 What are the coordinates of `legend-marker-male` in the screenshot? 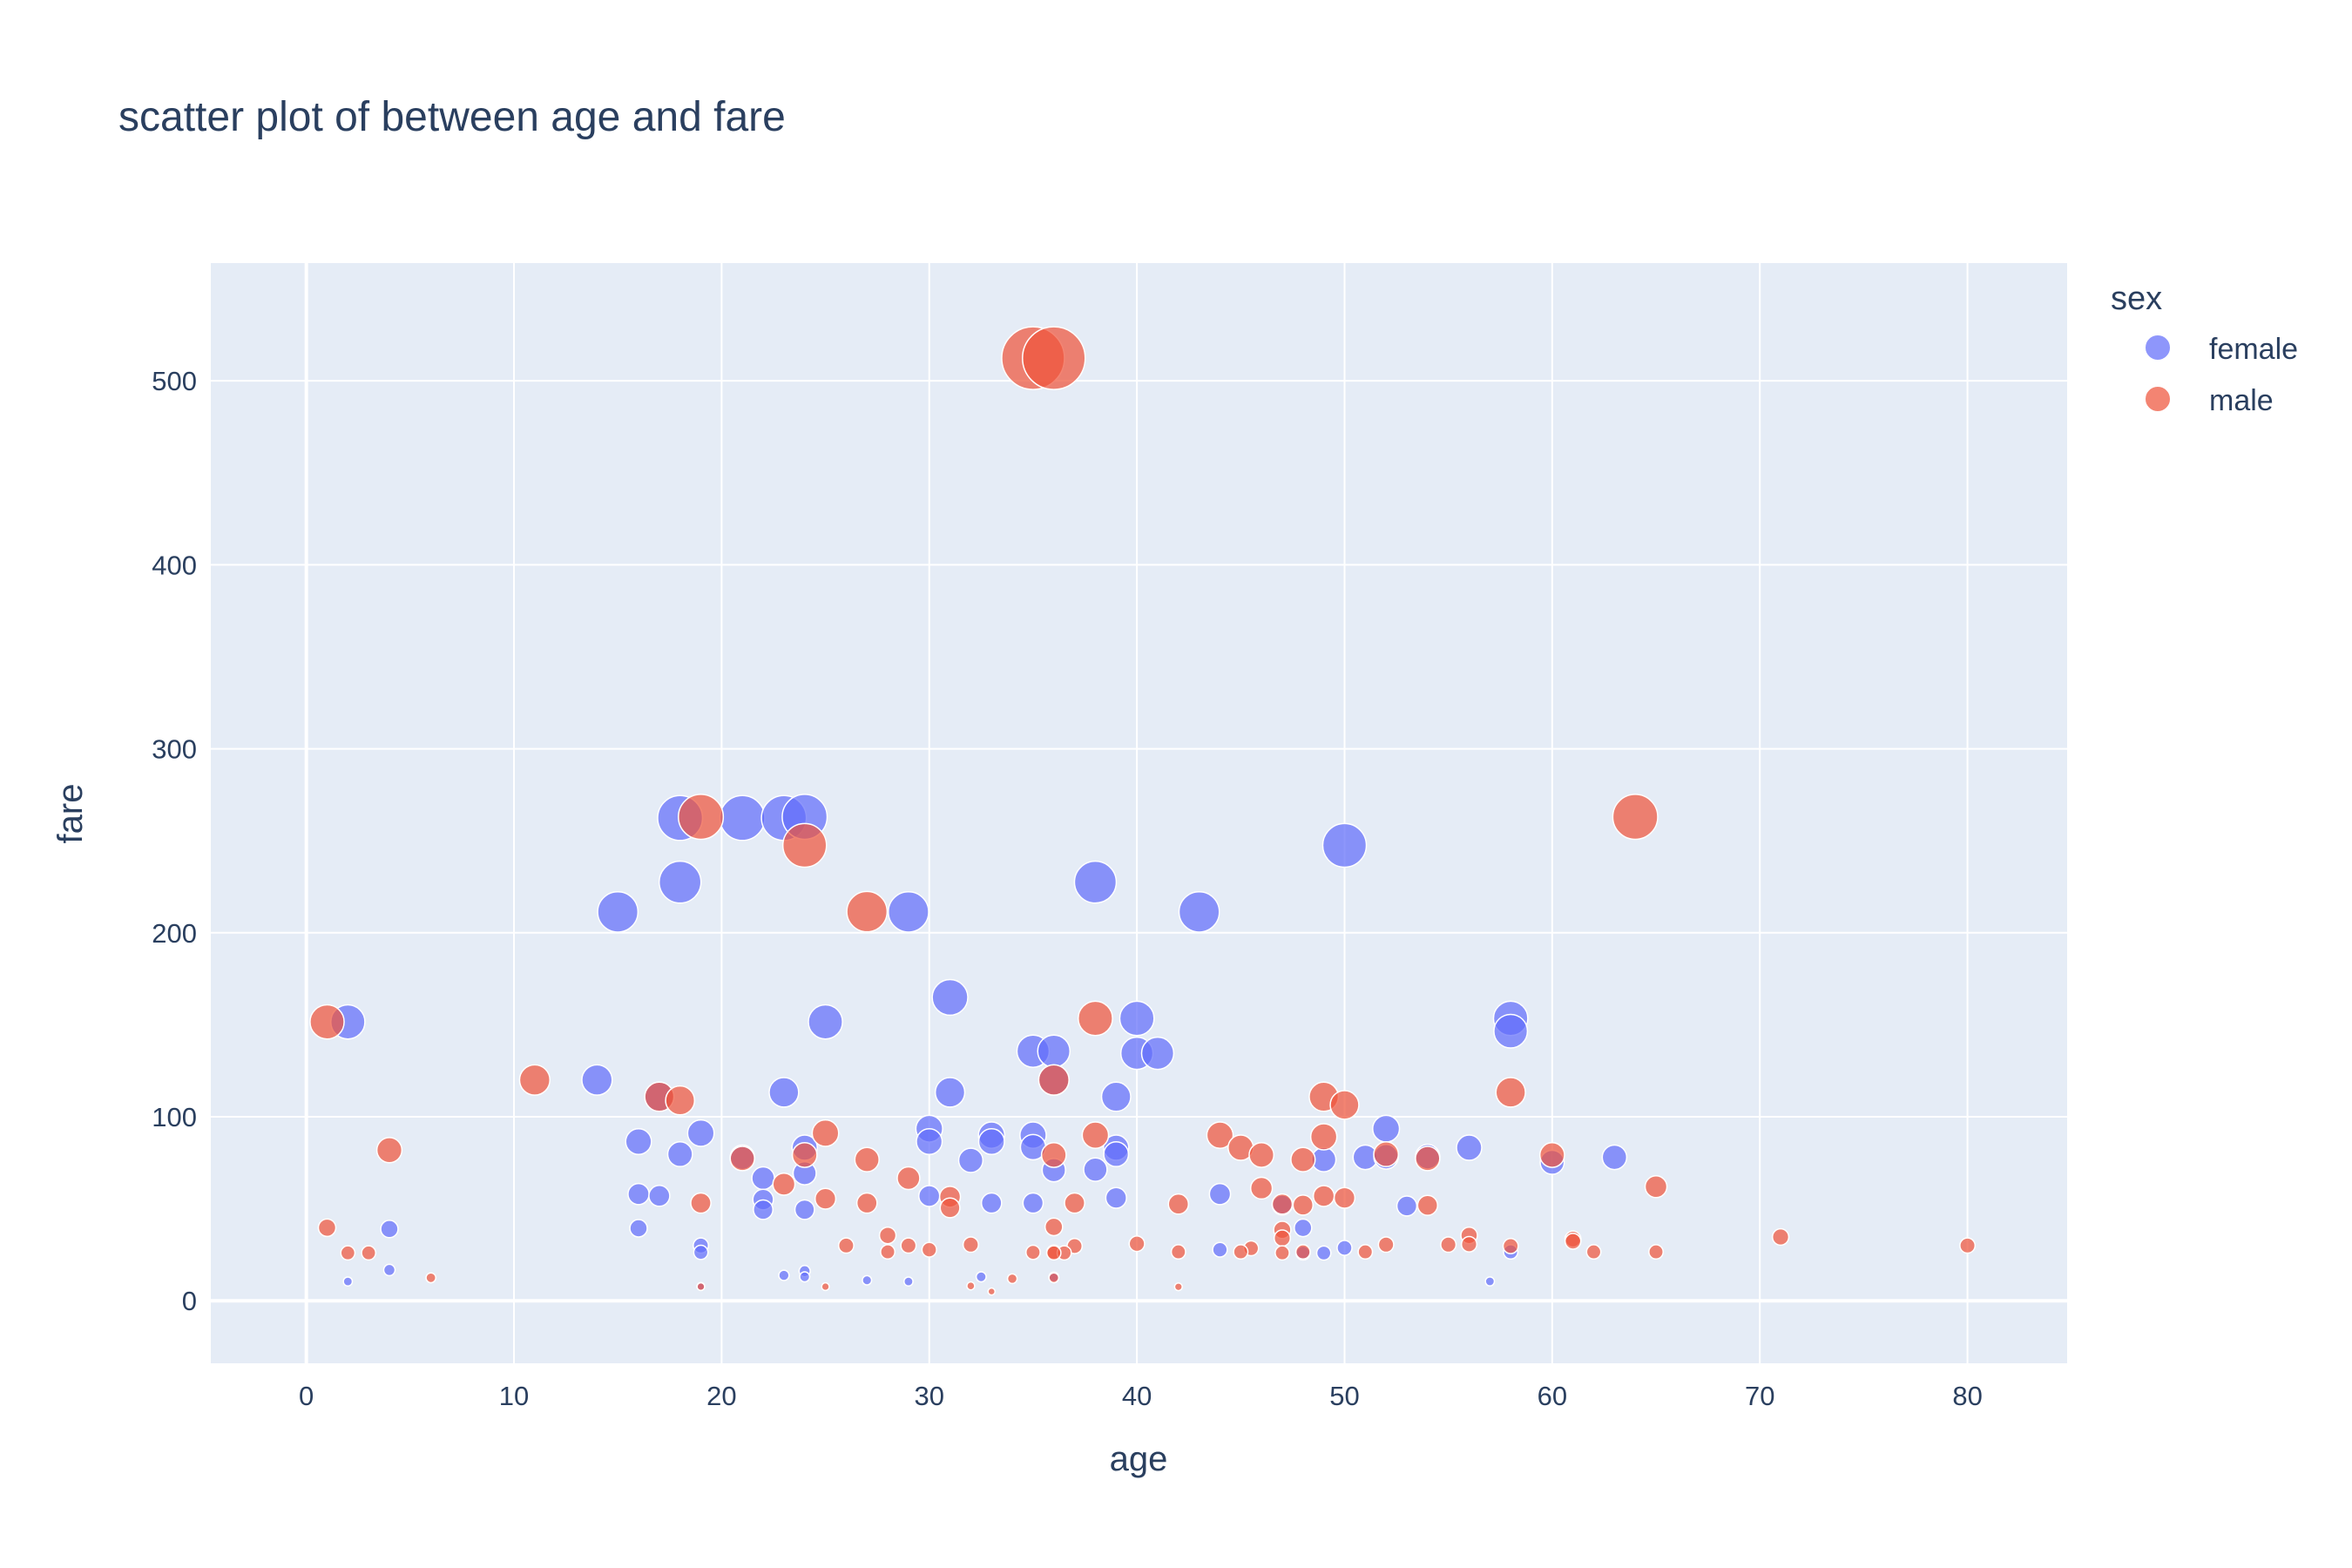 It's located at (2158, 399).